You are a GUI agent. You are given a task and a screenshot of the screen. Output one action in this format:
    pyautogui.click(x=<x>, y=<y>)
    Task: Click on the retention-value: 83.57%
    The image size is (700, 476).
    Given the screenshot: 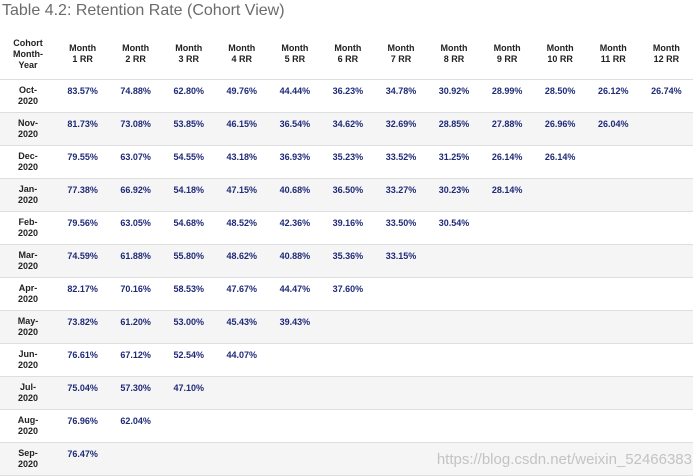 What is the action you would take?
    pyautogui.click(x=82, y=90)
    